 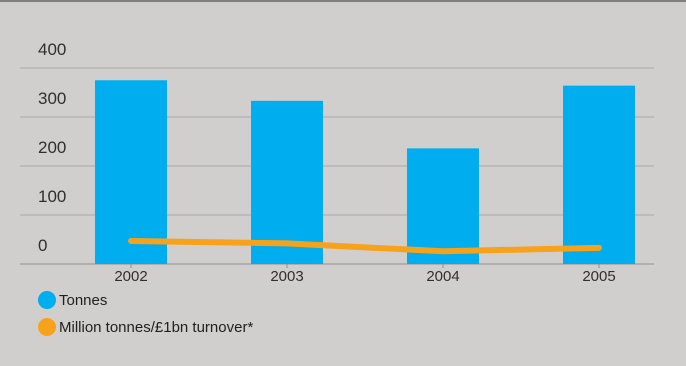 I want to click on legend-swatch-tonnes, so click(x=47, y=300).